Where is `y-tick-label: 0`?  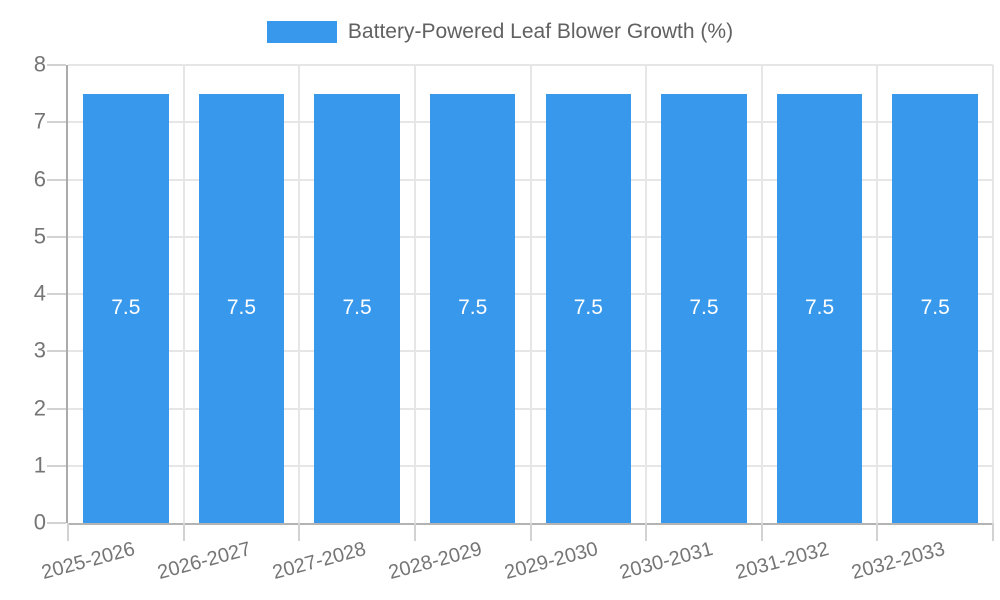 y-tick-label: 0 is located at coordinates (39, 522).